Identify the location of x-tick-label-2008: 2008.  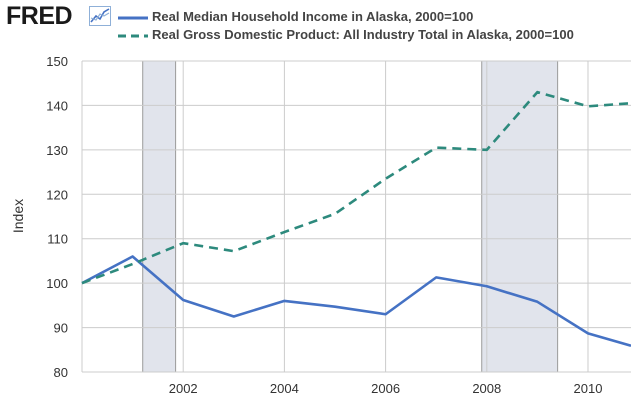
(486, 388).